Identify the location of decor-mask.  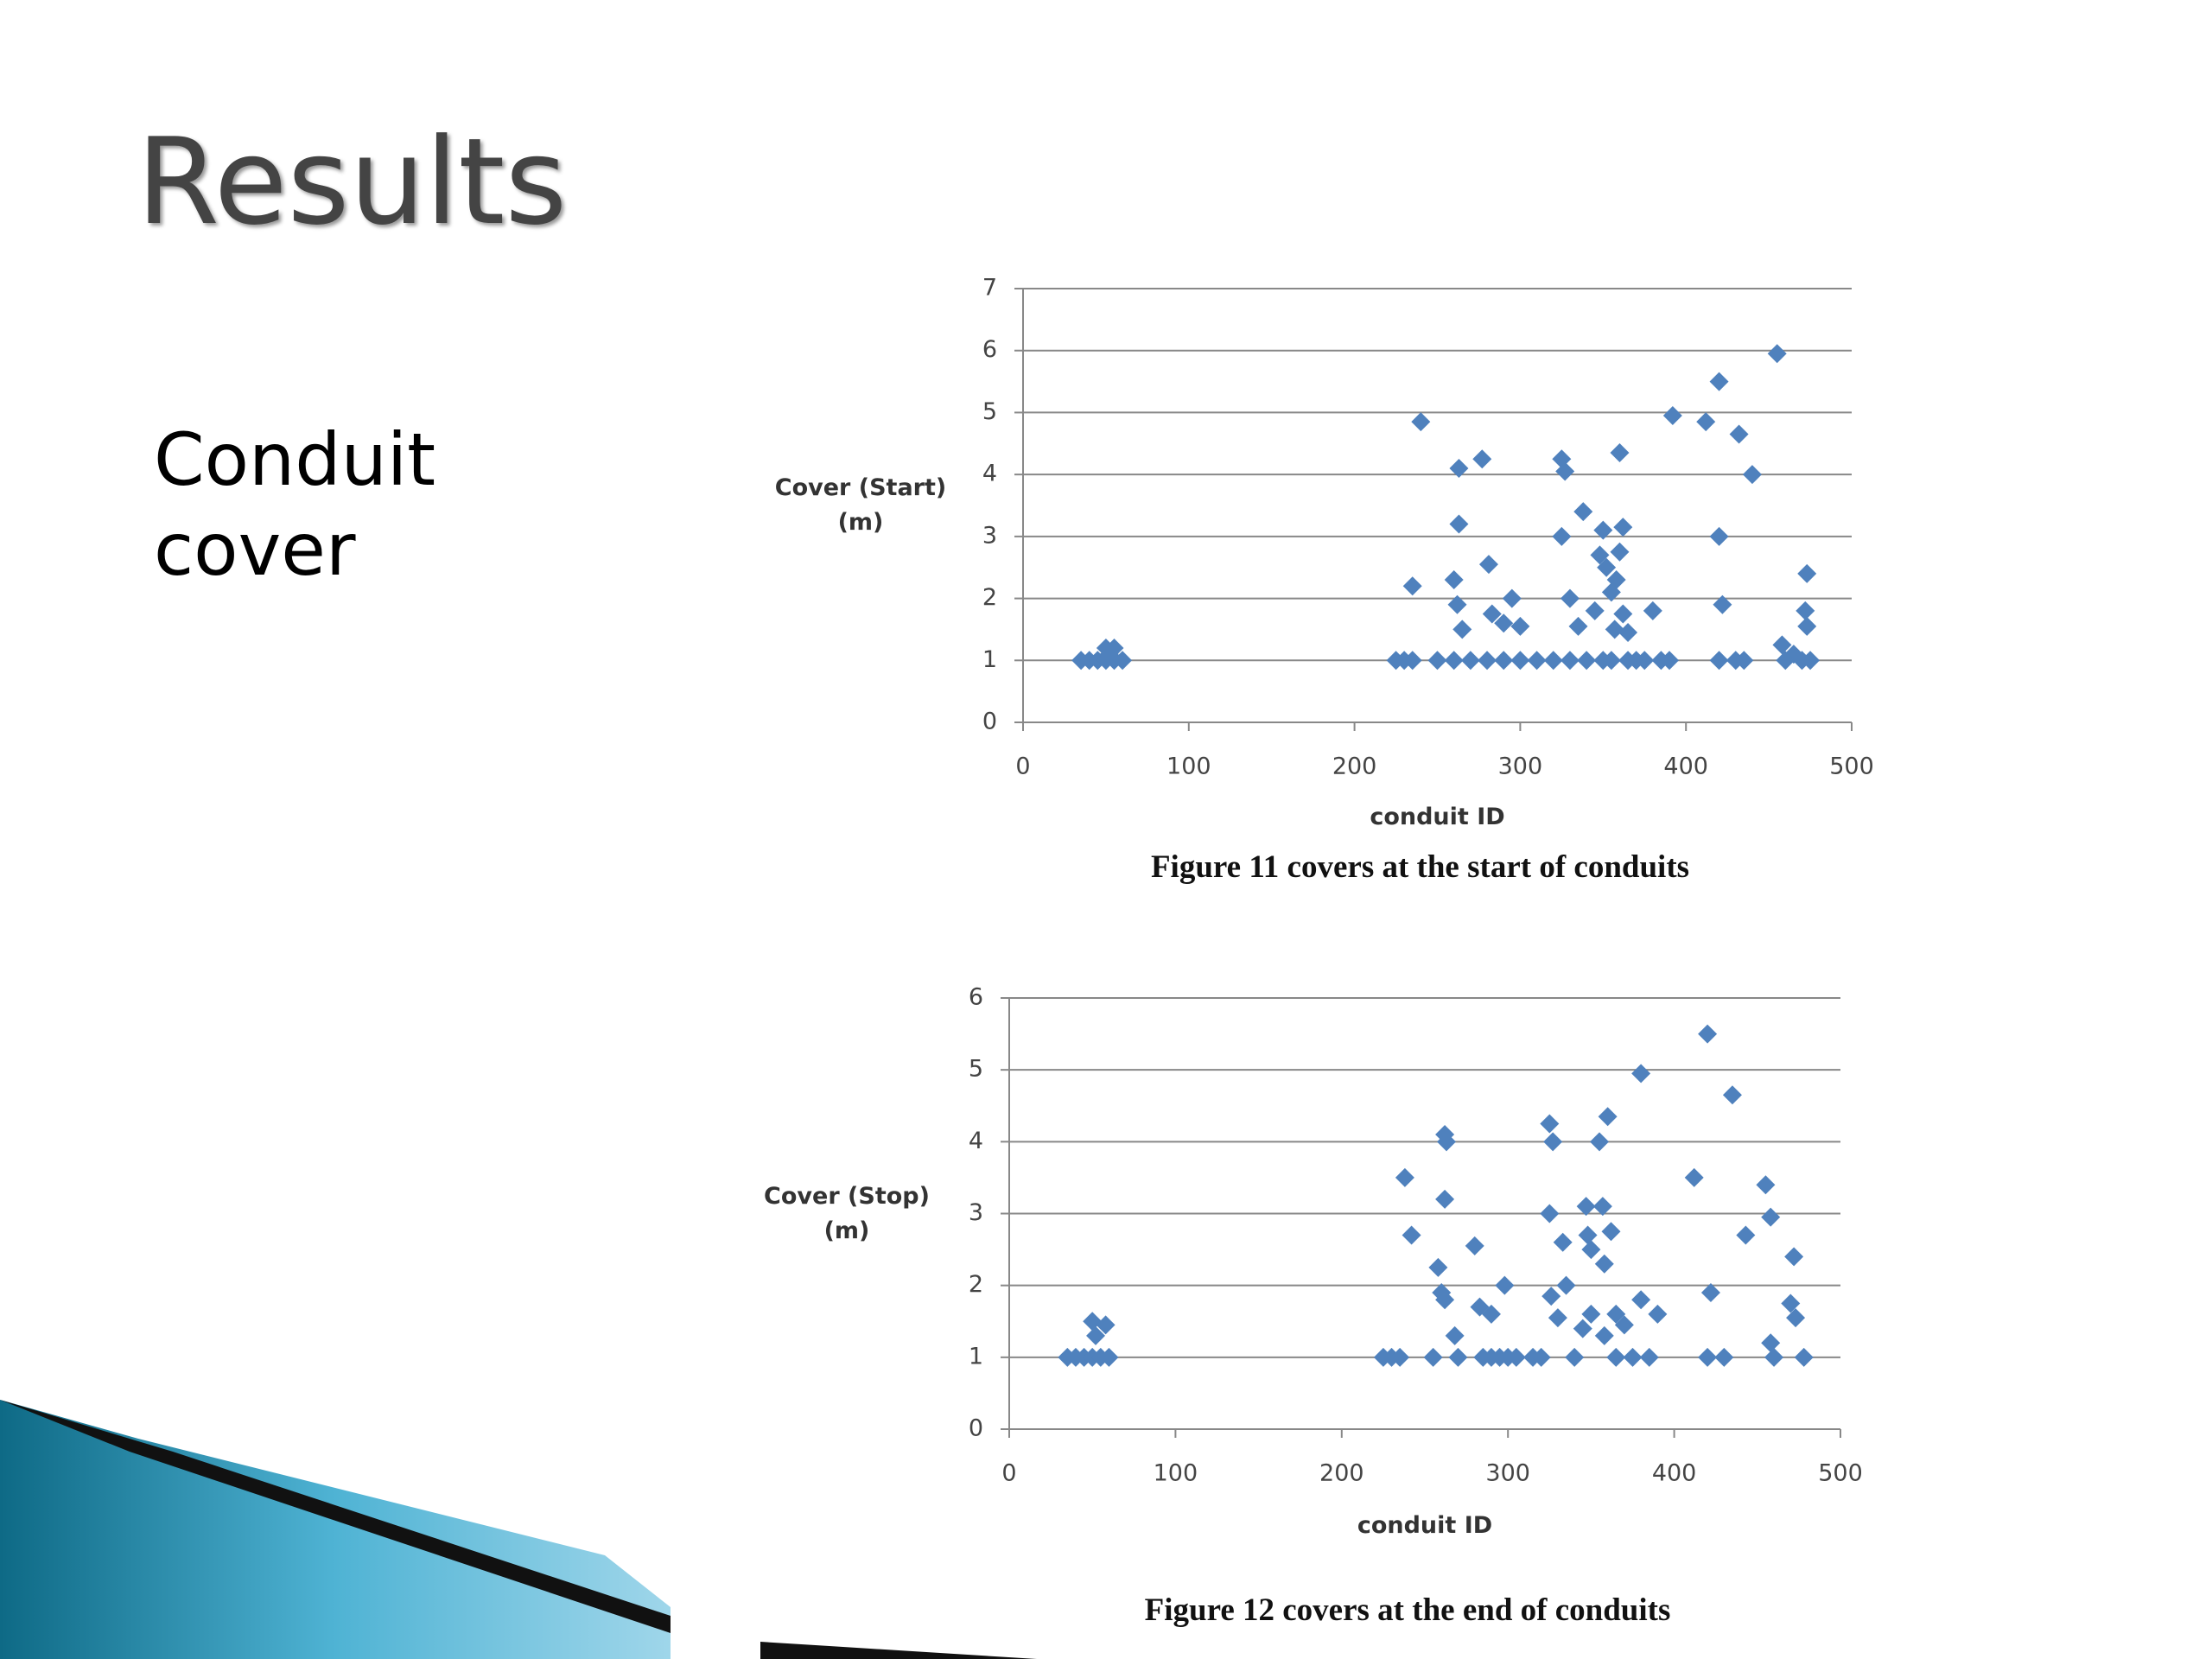
(1017, 1598).